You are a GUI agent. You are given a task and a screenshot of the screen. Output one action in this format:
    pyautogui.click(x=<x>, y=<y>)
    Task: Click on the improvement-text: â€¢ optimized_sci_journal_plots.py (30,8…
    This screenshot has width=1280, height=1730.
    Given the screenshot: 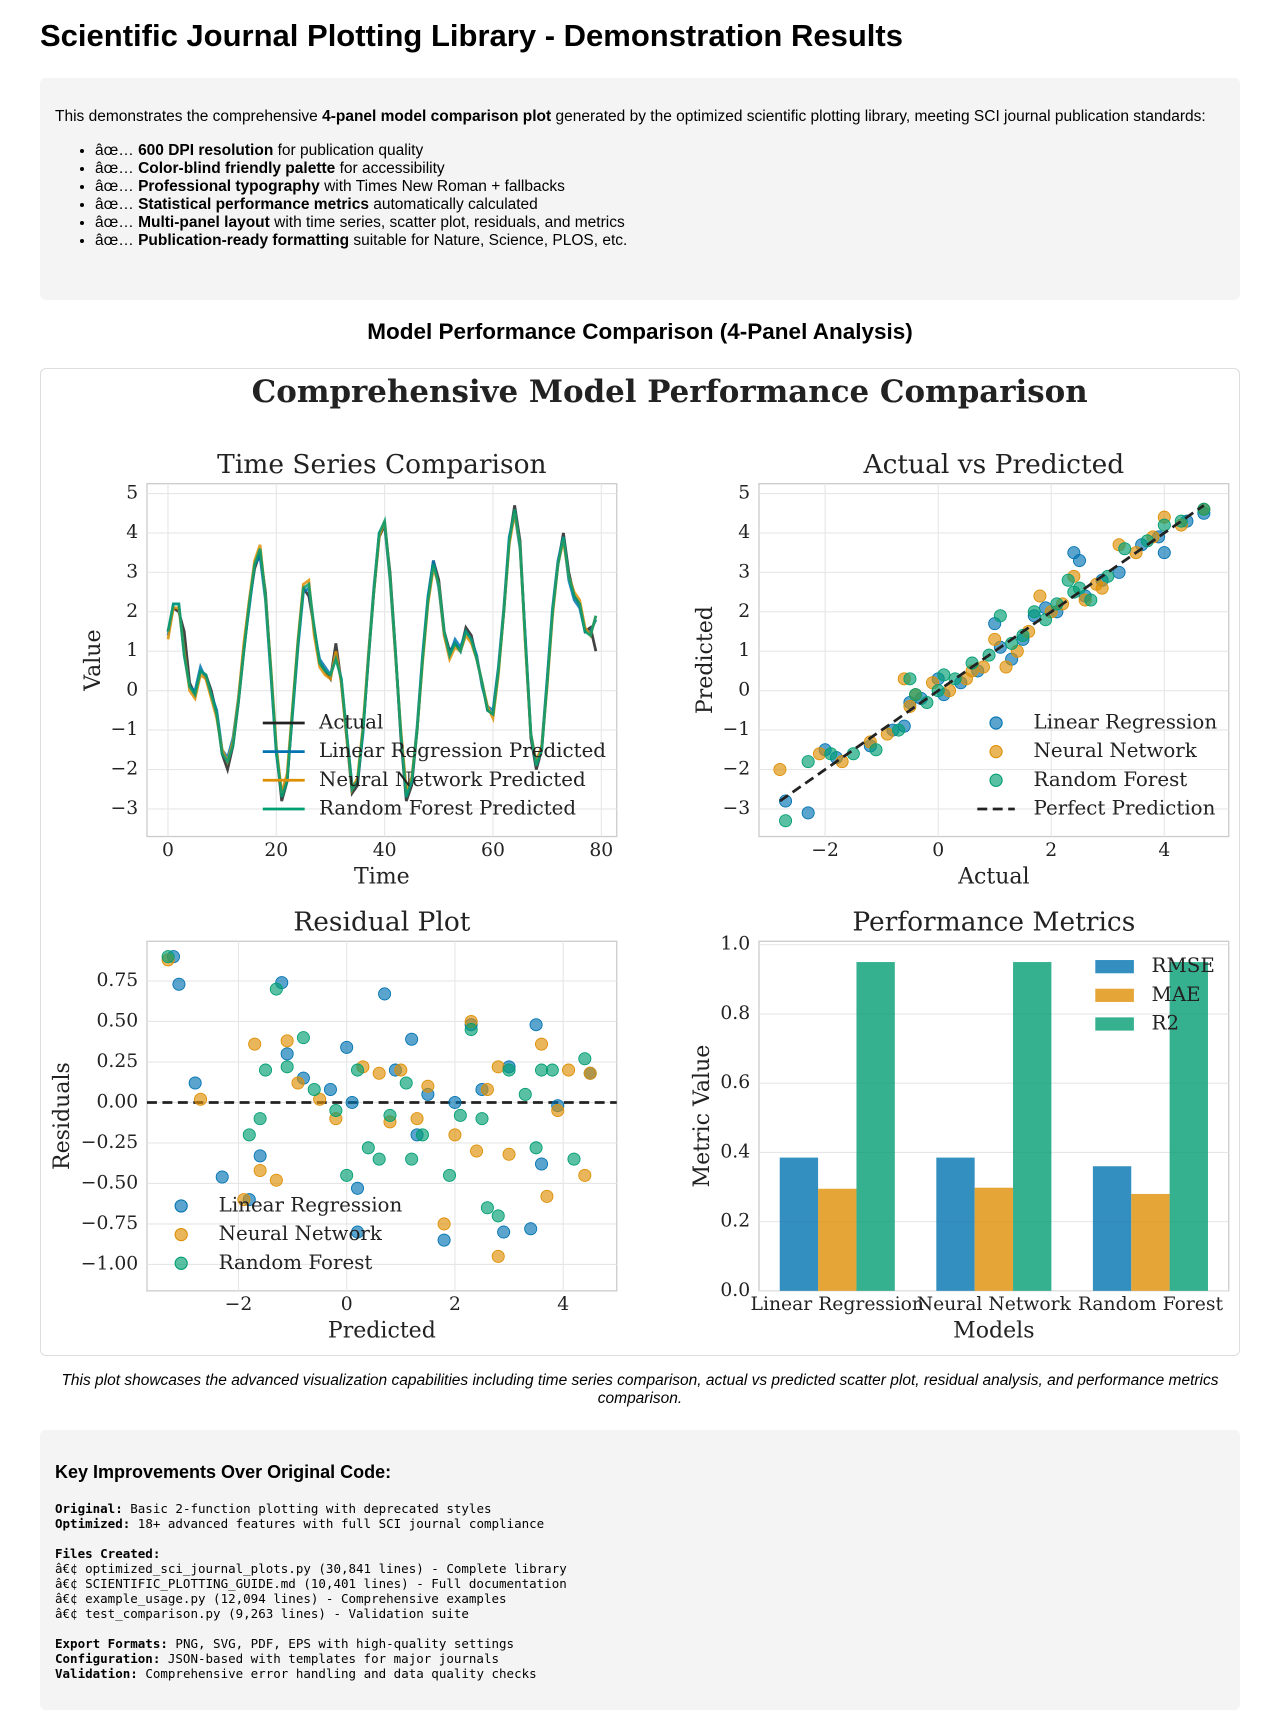 What is the action you would take?
    pyautogui.click(x=311, y=1568)
    